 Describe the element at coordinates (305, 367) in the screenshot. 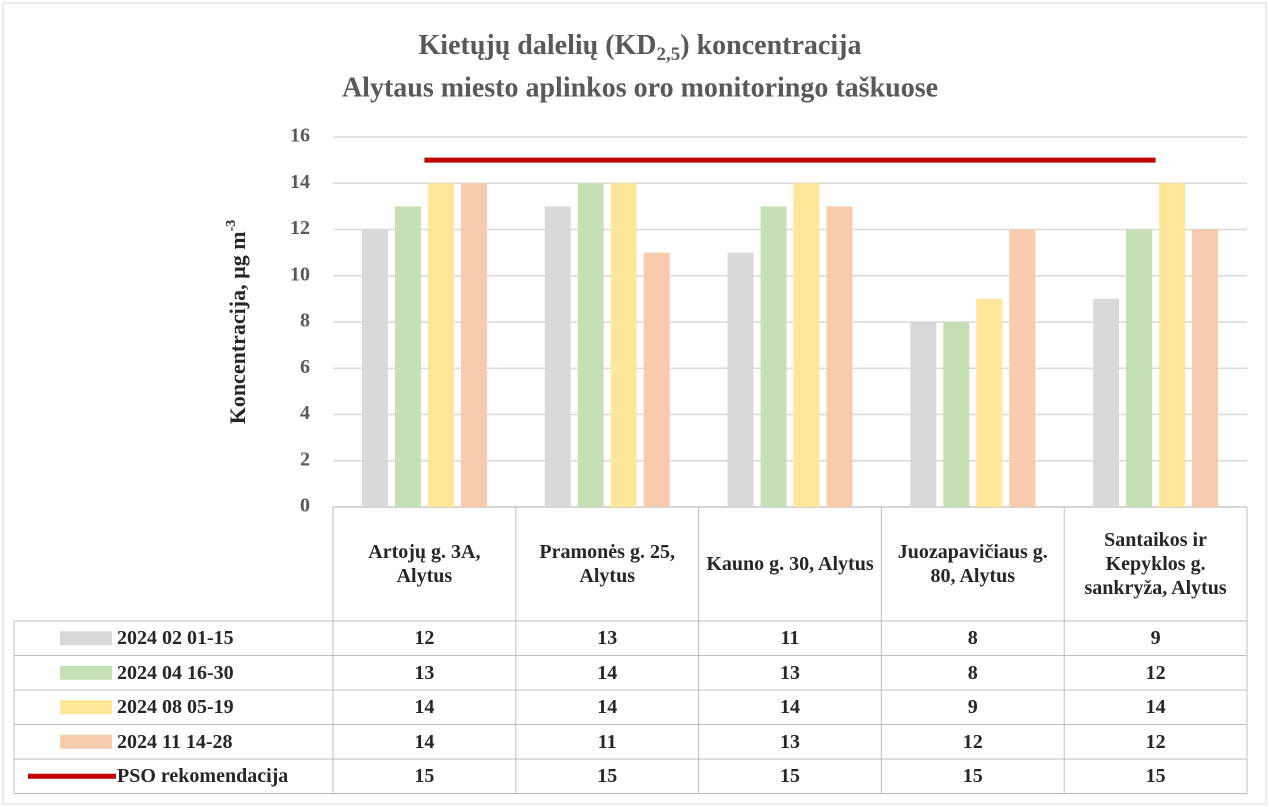

I see `y-tick-label: 6` at that location.